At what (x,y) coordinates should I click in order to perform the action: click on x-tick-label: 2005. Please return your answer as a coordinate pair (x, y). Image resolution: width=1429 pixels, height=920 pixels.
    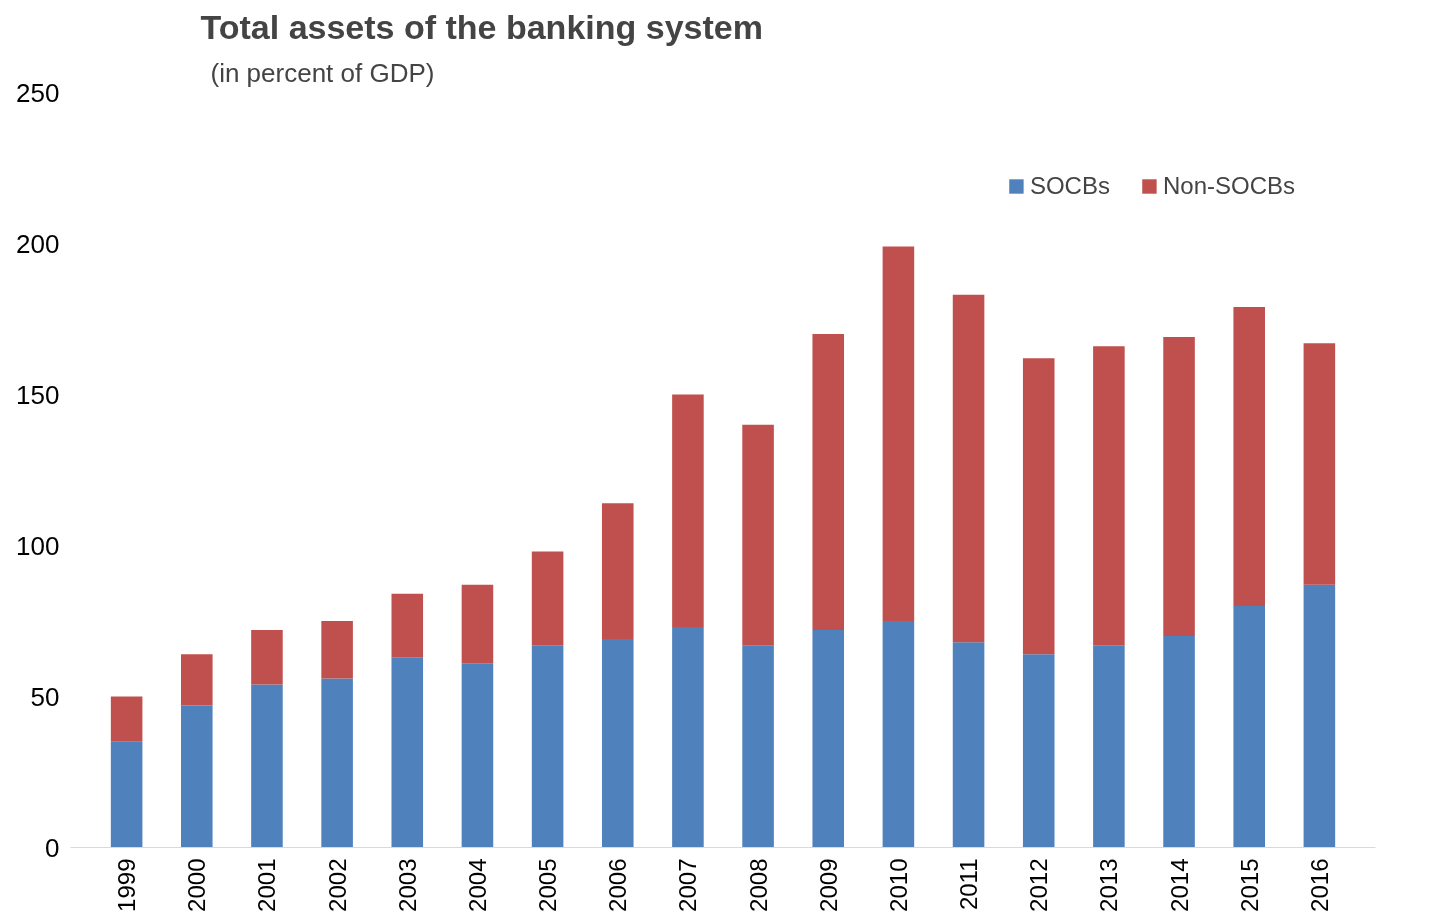
    Looking at the image, I should click on (548, 885).